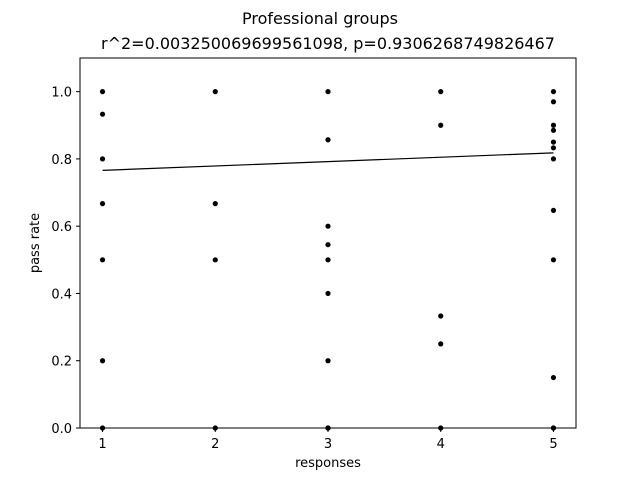 The height and width of the screenshot is (480, 640). Describe the element at coordinates (61, 294) in the screenshot. I see `y-tick-label: 0.4` at that location.